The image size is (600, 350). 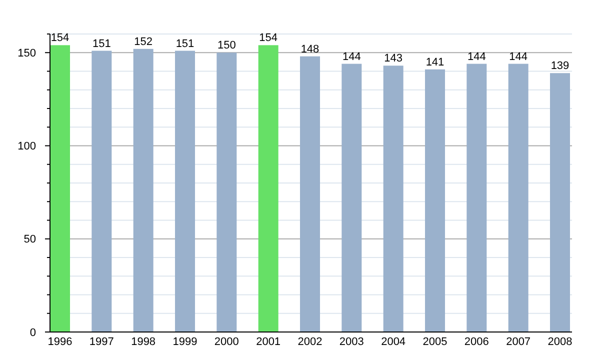 I want to click on x-tick-label: 2000, so click(x=226, y=342).